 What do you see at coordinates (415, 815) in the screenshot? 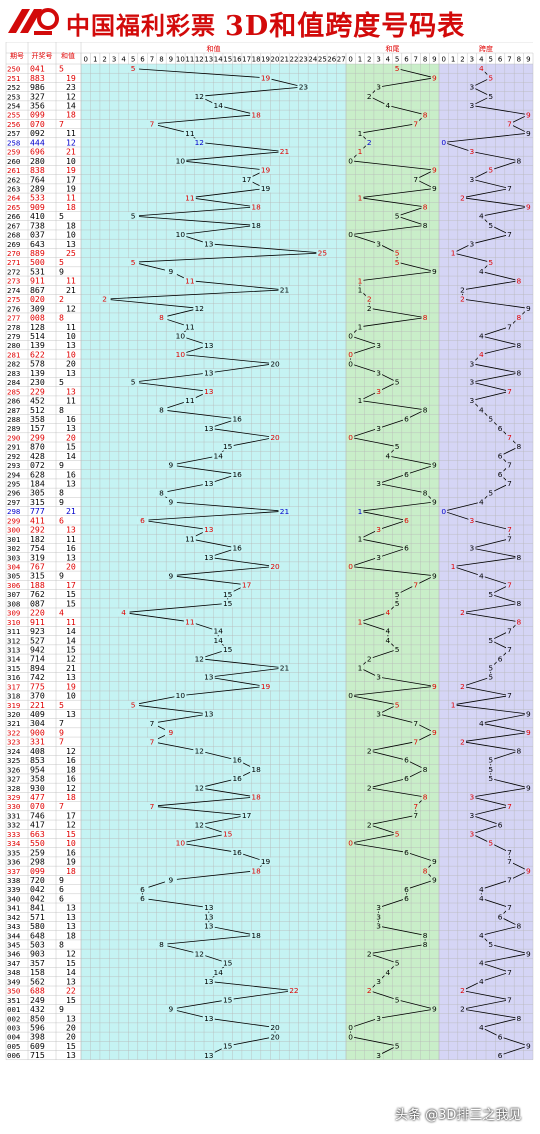
I see `tail-mark: 7` at bounding box center [415, 815].